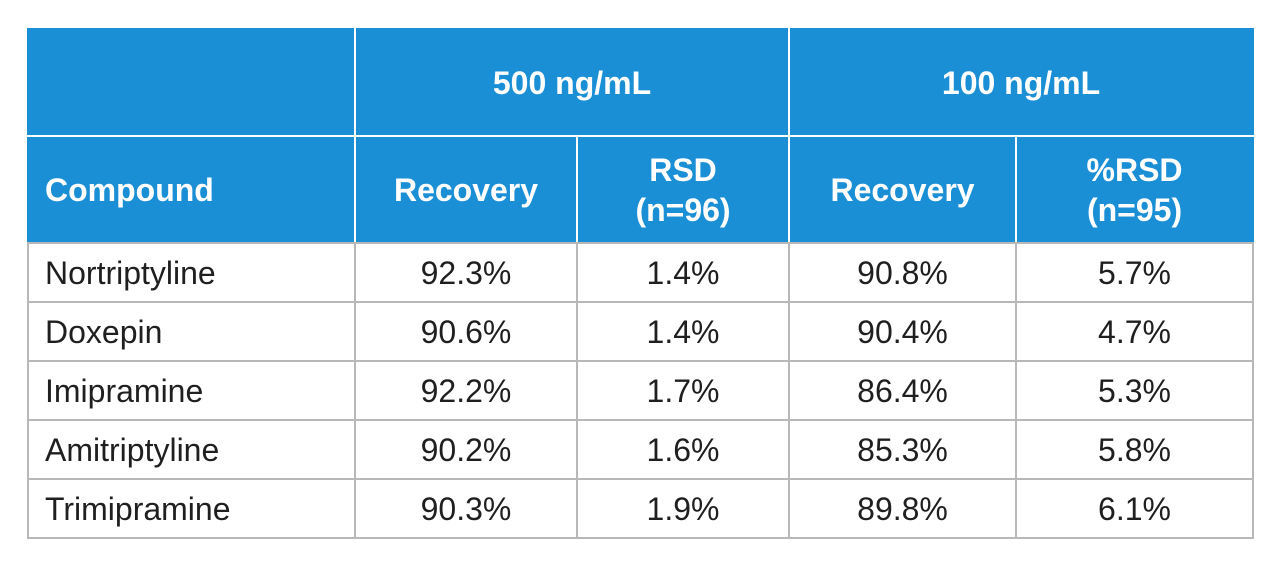 The image size is (1280, 567). What do you see at coordinates (466, 449) in the screenshot?
I see `recovery-500-cell: 90.2%` at bounding box center [466, 449].